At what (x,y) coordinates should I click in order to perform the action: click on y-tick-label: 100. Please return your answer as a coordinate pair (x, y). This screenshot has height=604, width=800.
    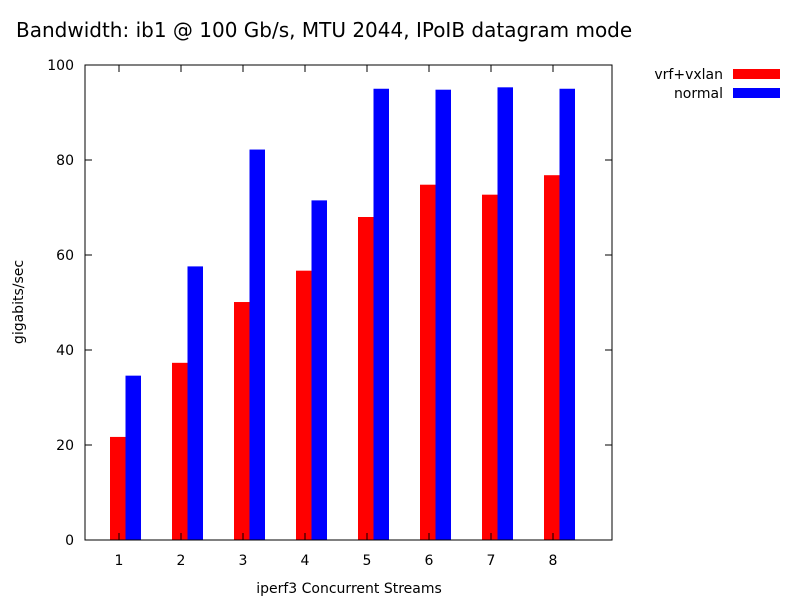
    Looking at the image, I should click on (60, 66).